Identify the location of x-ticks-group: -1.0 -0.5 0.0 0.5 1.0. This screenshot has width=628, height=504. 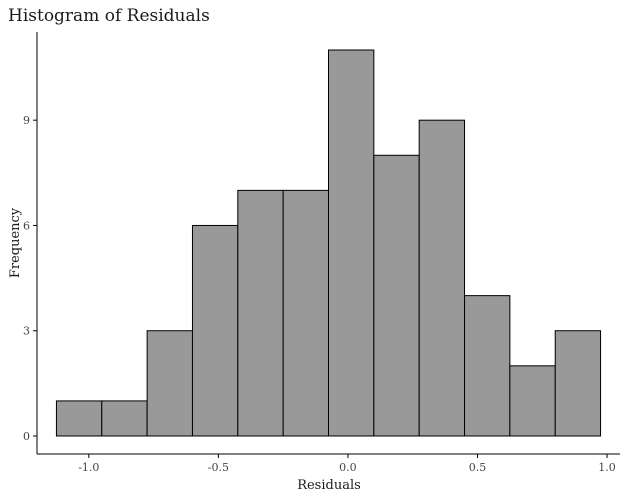
(347, 464).